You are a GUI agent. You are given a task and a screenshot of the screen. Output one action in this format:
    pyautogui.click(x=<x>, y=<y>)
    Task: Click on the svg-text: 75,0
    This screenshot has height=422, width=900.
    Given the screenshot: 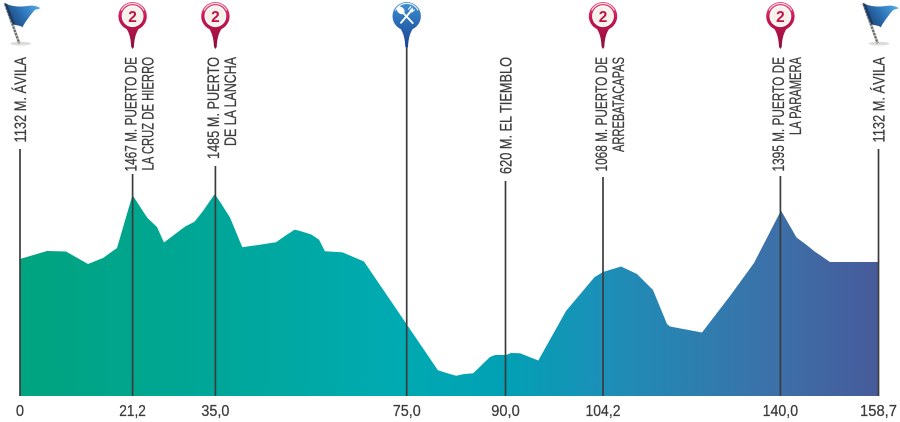 What is the action you would take?
    pyautogui.click(x=407, y=411)
    